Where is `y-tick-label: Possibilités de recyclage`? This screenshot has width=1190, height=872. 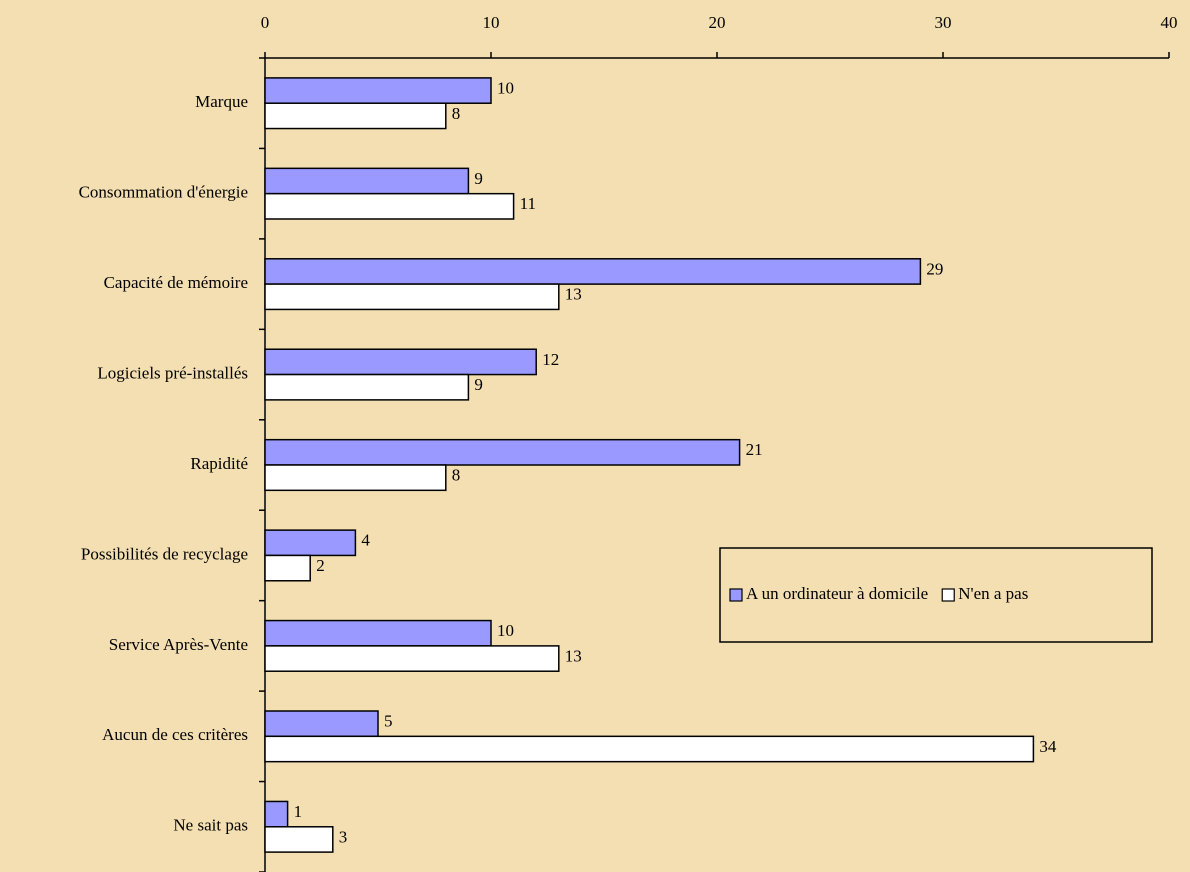 y-tick-label: Possibilités de recyclage is located at coordinates (164, 553).